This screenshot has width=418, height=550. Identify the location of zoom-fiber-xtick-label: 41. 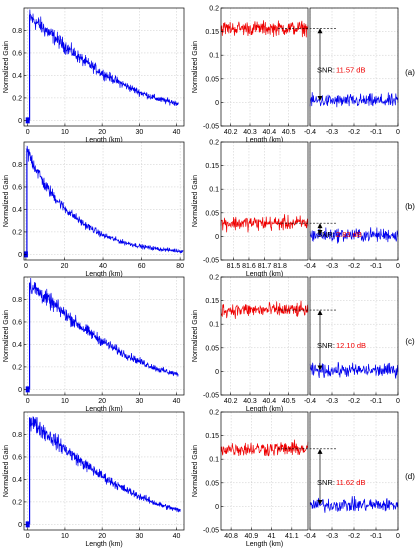
(272, 536).